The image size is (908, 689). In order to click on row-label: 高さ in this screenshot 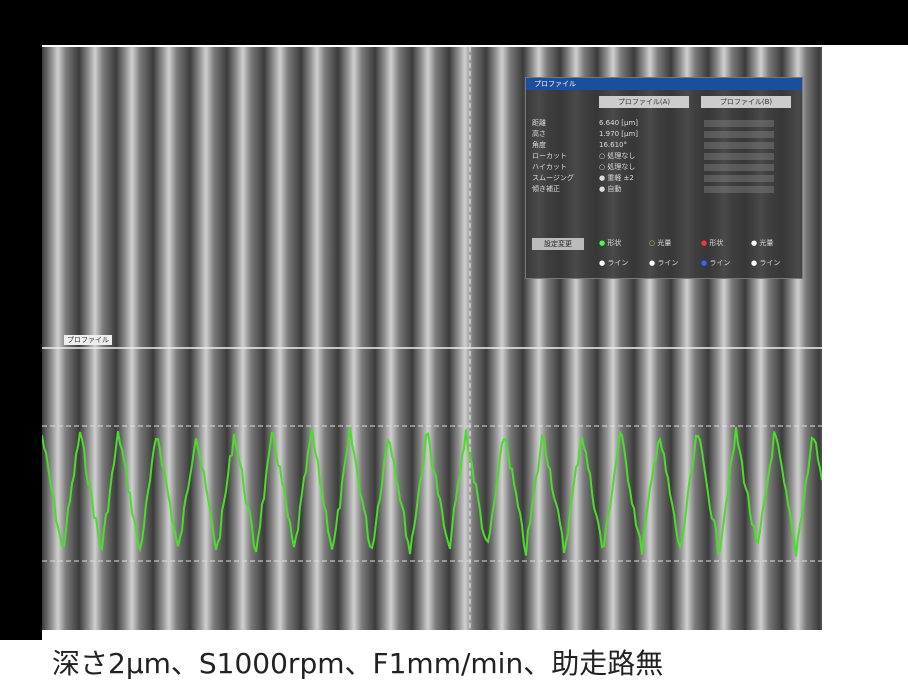, I will do `click(539, 134)`.